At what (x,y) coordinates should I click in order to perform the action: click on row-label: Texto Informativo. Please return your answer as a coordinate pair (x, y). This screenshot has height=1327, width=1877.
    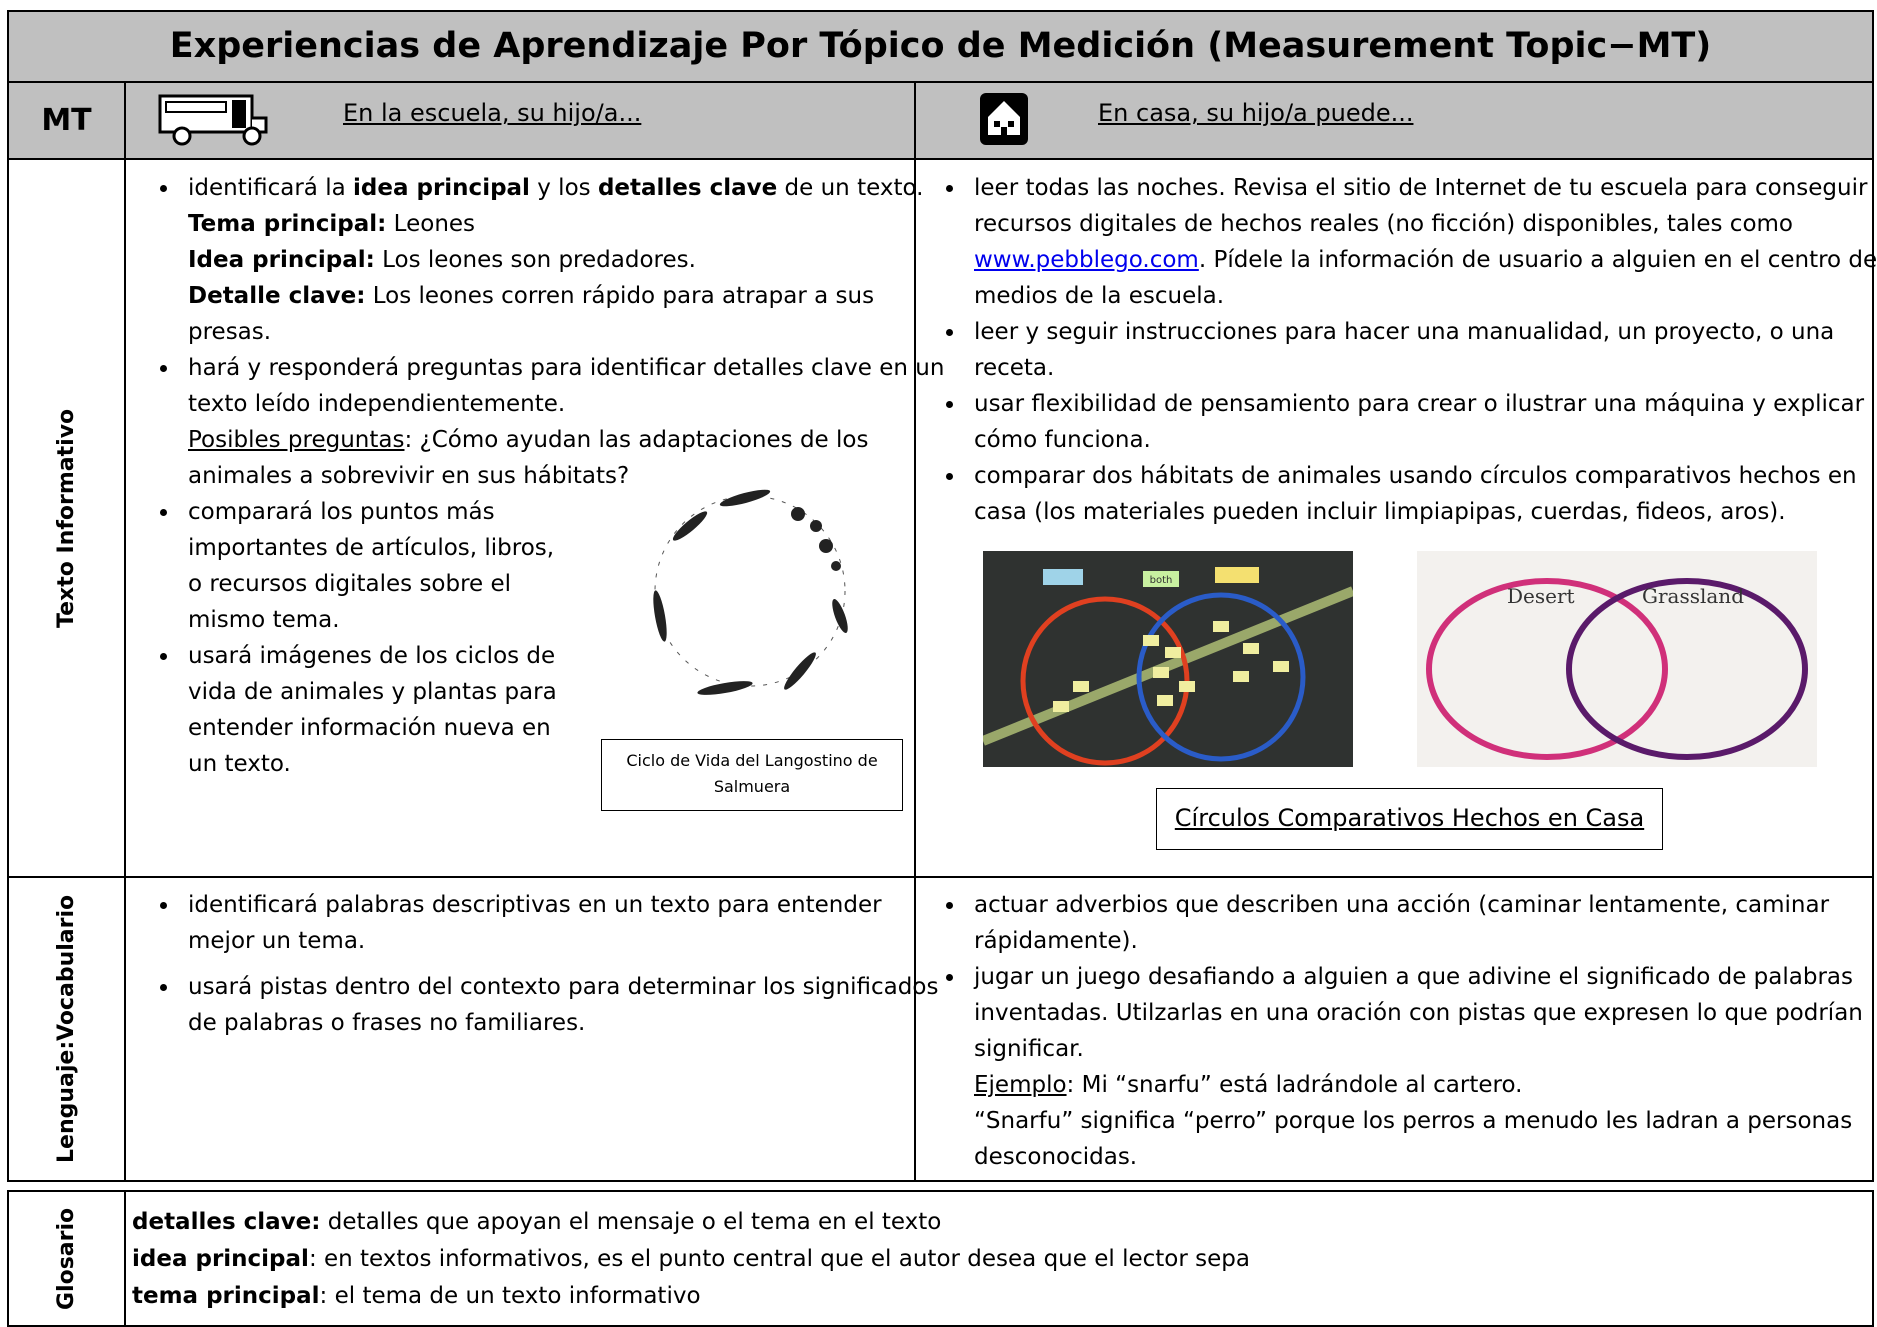
    Looking at the image, I should click on (66, 518).